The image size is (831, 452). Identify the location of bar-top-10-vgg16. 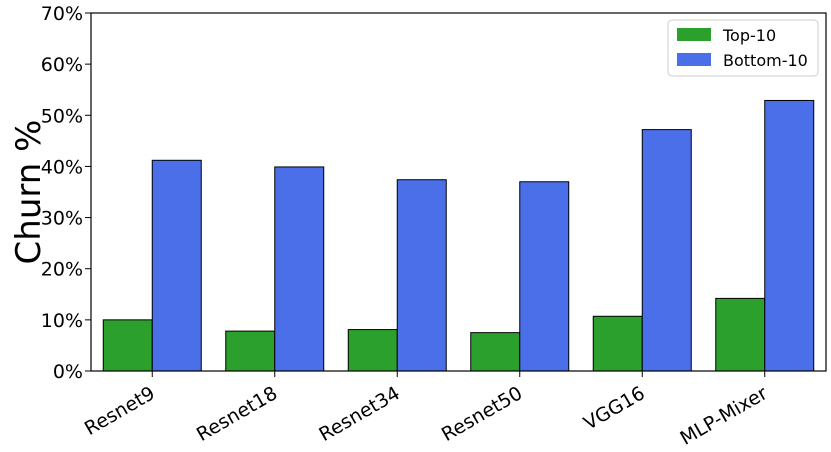
(617, 343).